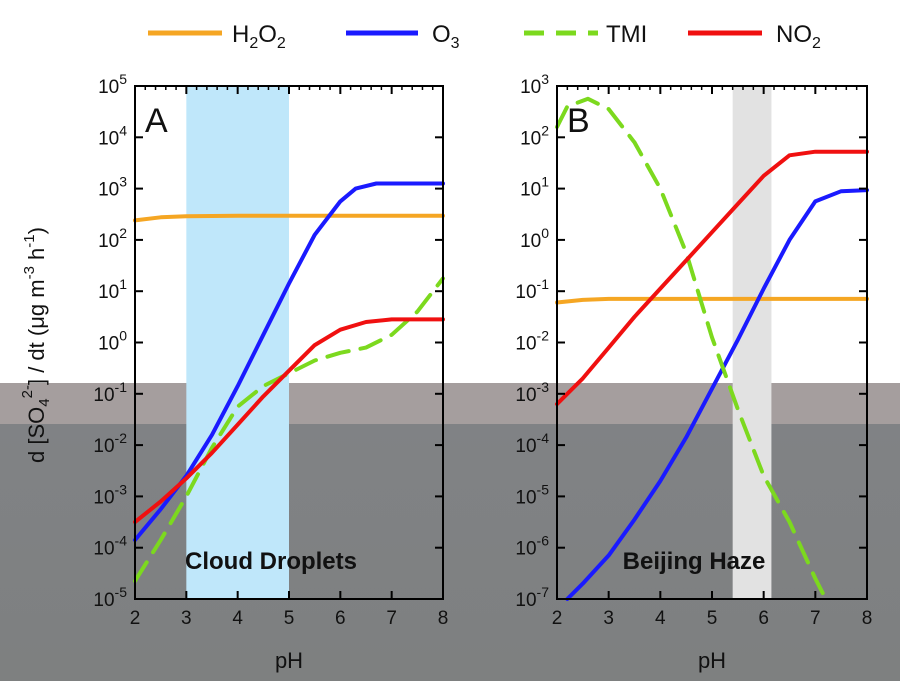 This screenshot has height=681, width=900. Describe the element at coordinates (532, 546) in the screenshot. I see `y-tick-label-b: 10⁻⁶` at that location.